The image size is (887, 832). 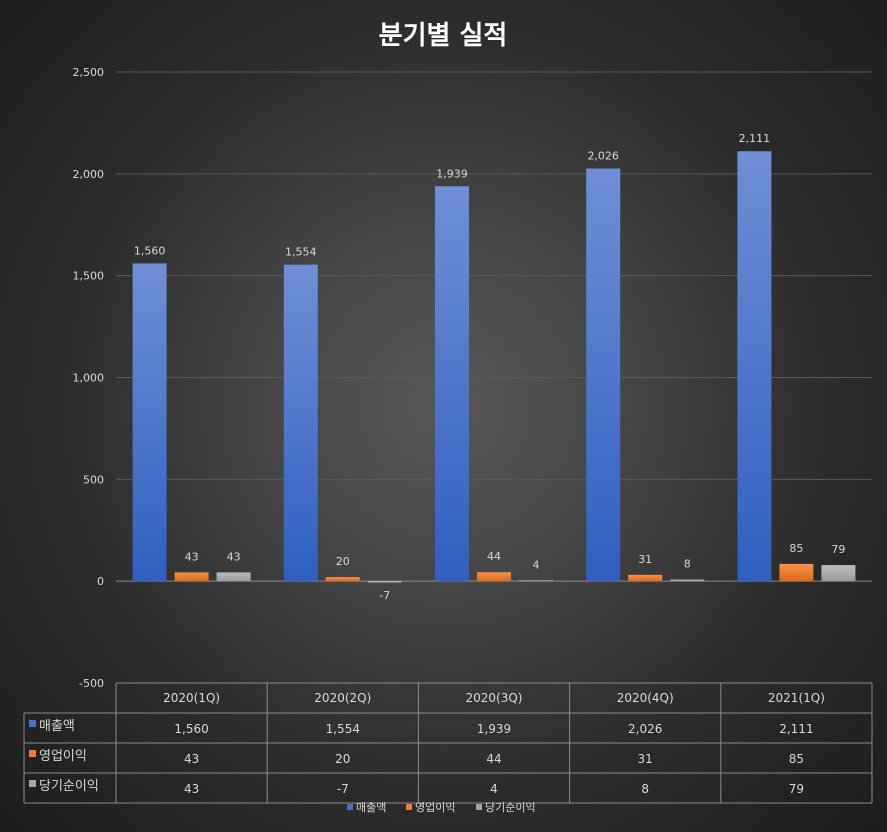 What do you see at coordinates (536, 564) in the screenshot?
I see `data-label: 4` at bounding box center [536, 564].